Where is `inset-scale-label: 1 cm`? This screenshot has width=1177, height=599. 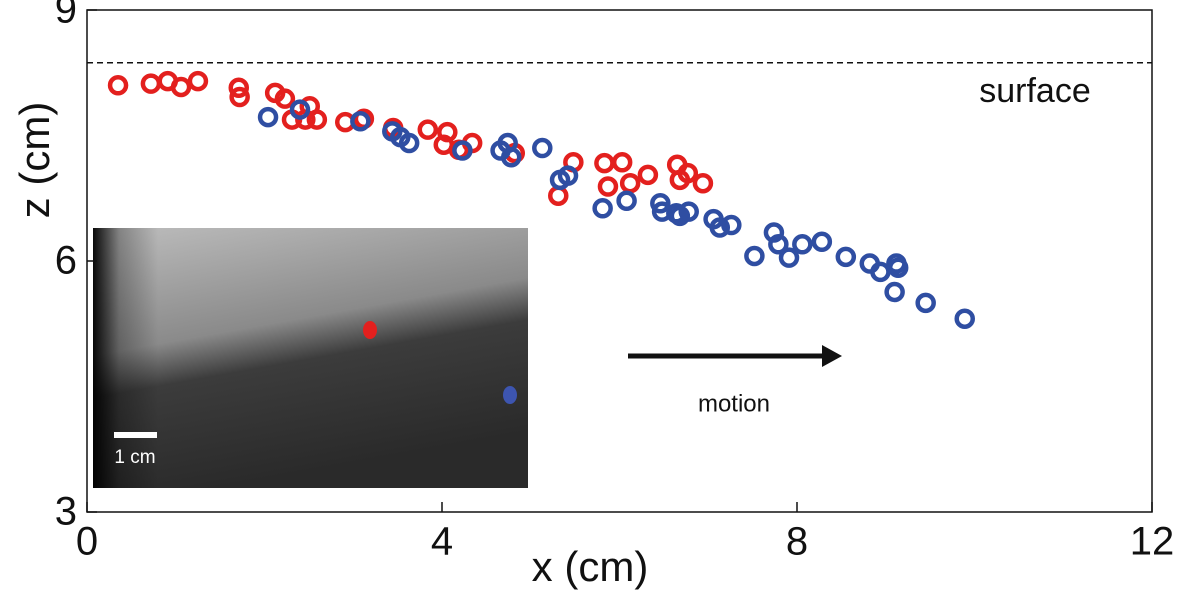
inset-scale-label: 1 cm is located at coordinates (134, 457).